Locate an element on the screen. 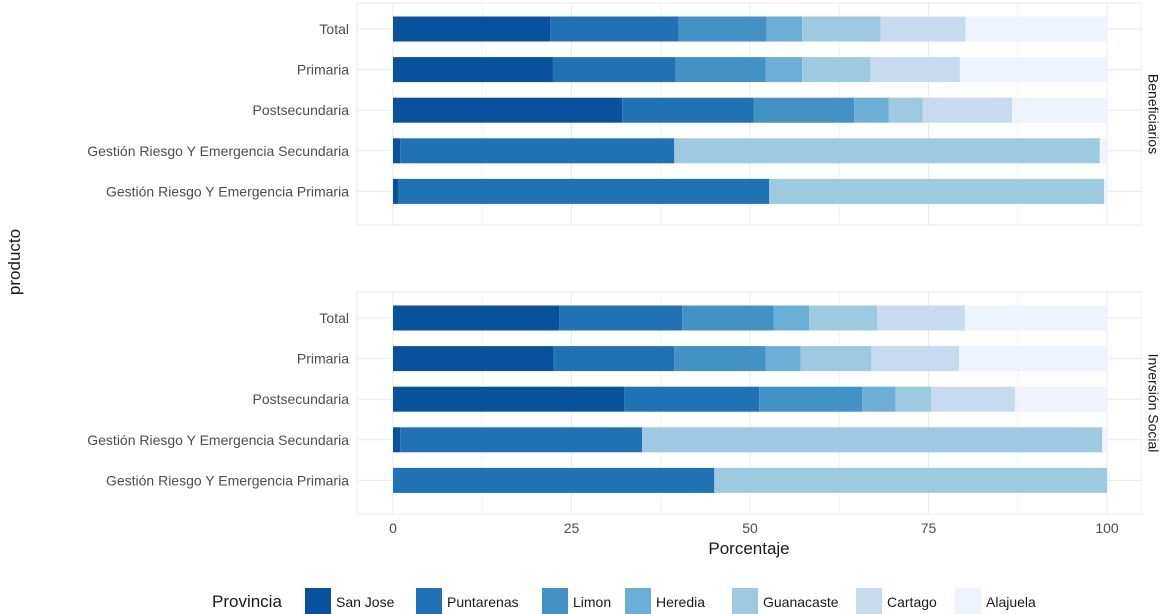  x-tick-label: 50 is located at coordinates (750, 528).